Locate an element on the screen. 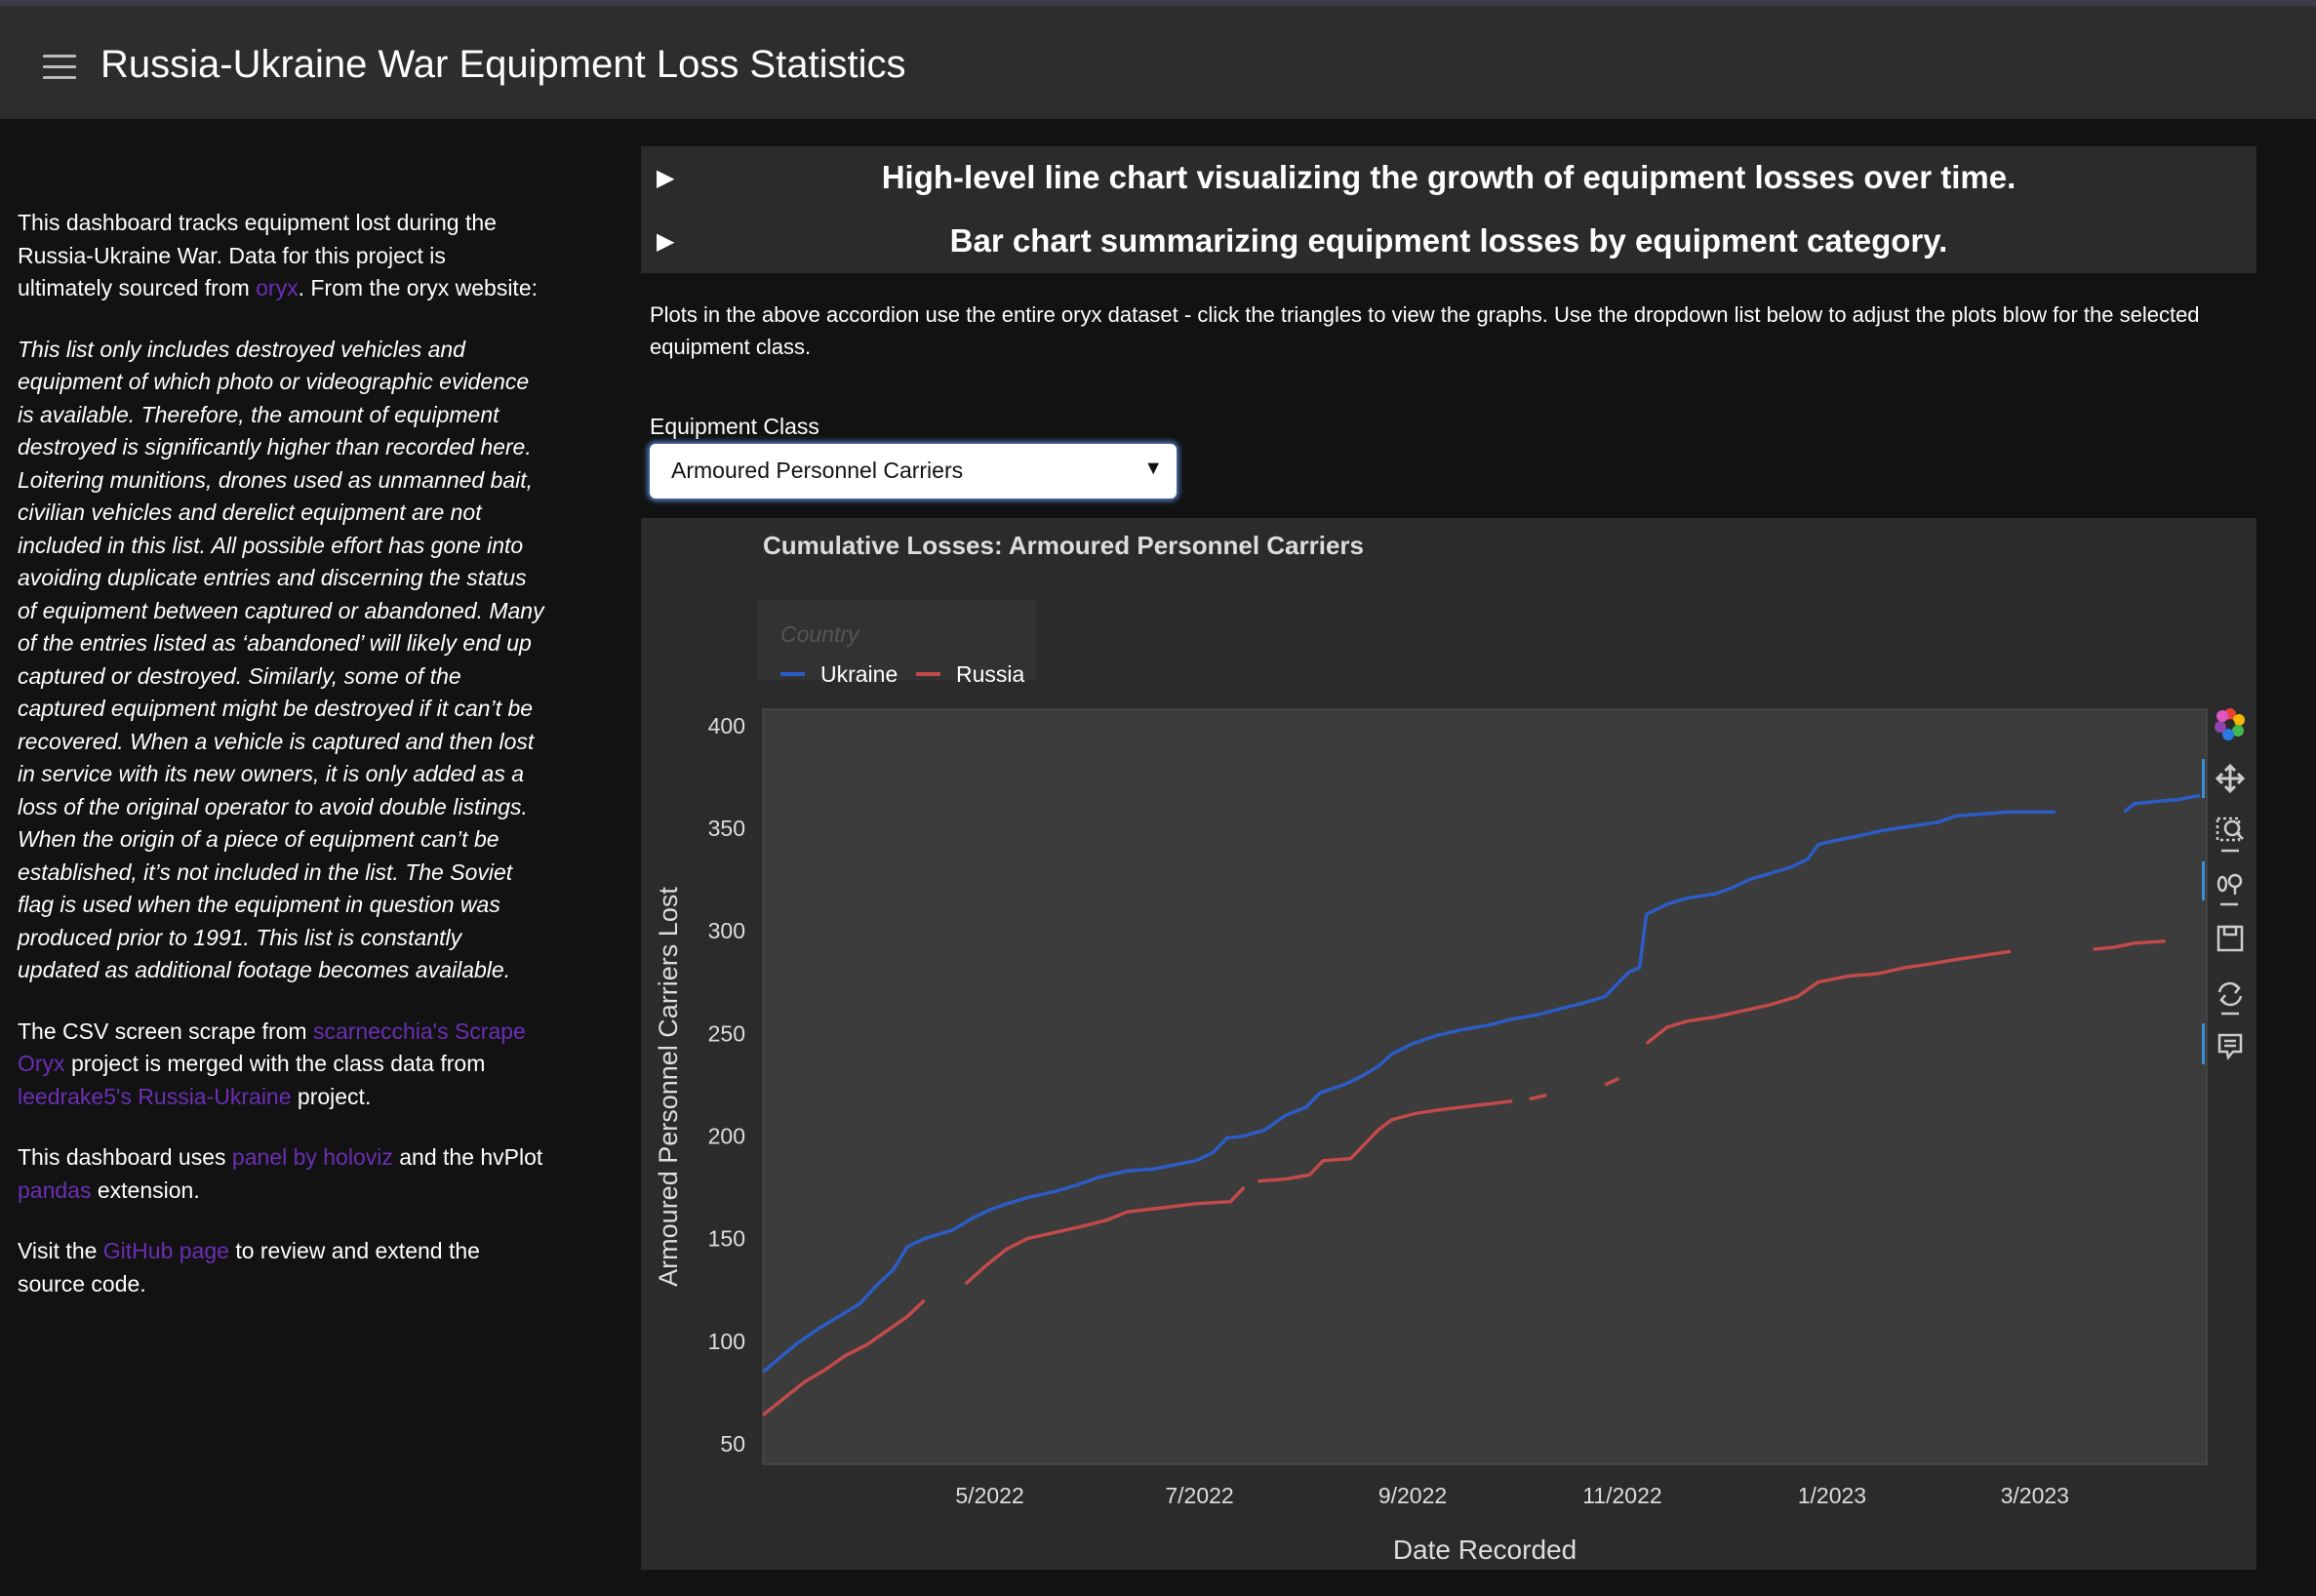  github-text-1: Visit the is located at coordinates (60, 1250).